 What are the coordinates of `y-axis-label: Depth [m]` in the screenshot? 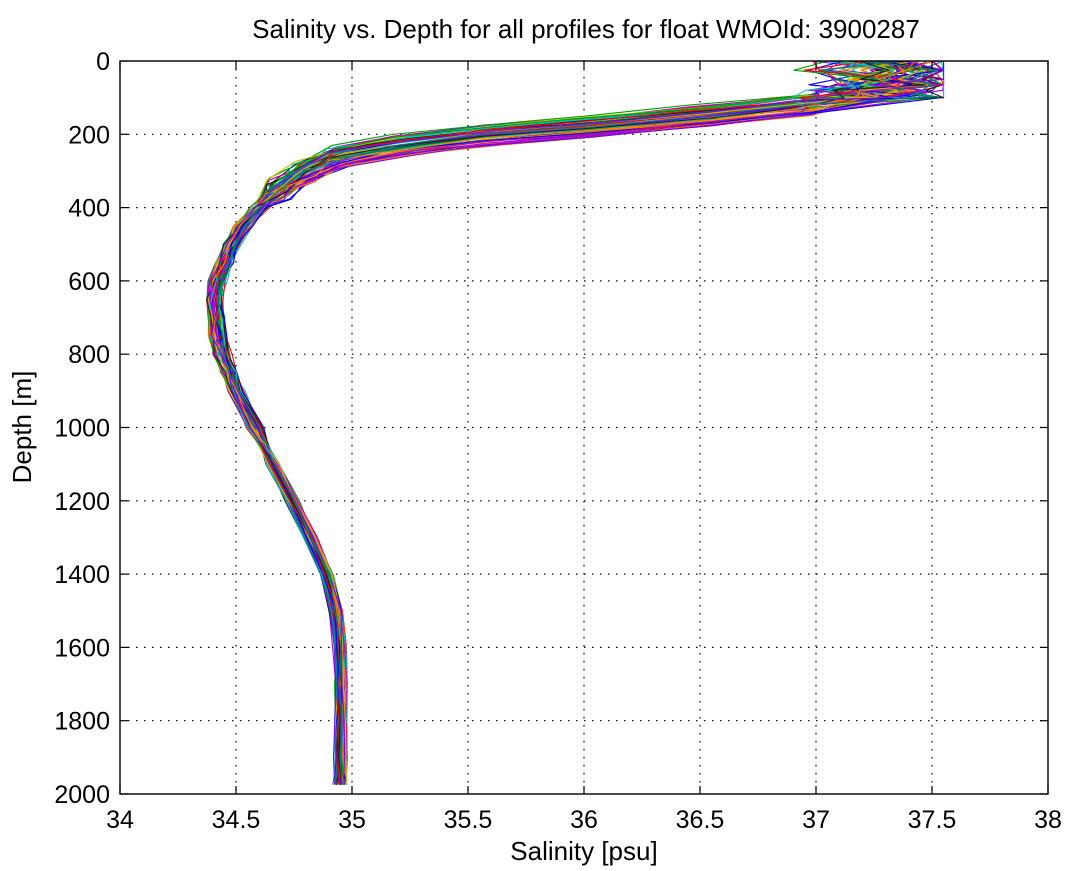 It's located at (22, 427).